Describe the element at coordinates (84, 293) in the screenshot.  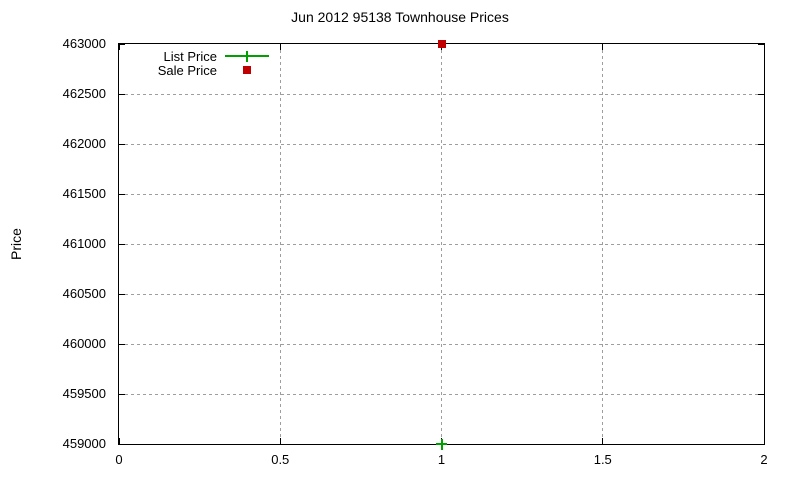
I see `y-tick-label: 460500` at that location.